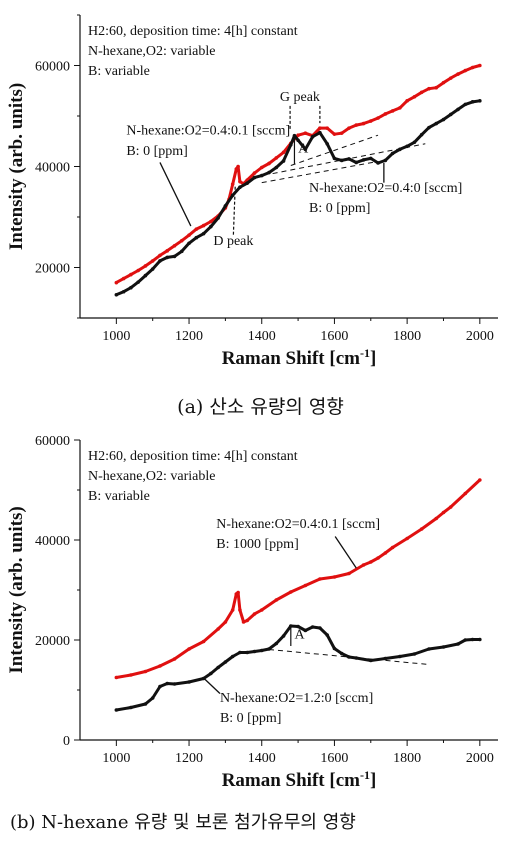  Describe the element at coordinates (52, 641) in the screenshot. I see `panel-b-y-tick-label: 20000` at that location.